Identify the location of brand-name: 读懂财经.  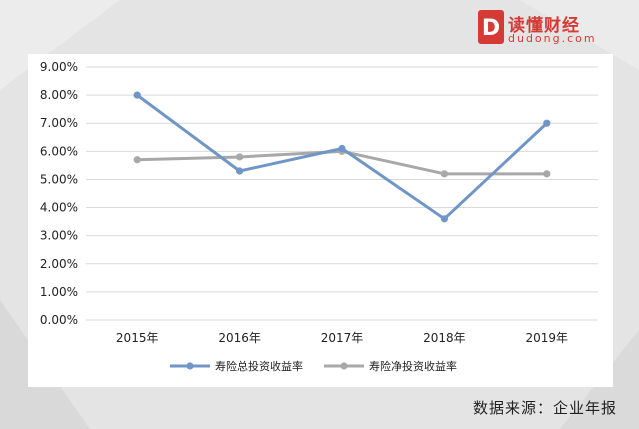
(544, 26).